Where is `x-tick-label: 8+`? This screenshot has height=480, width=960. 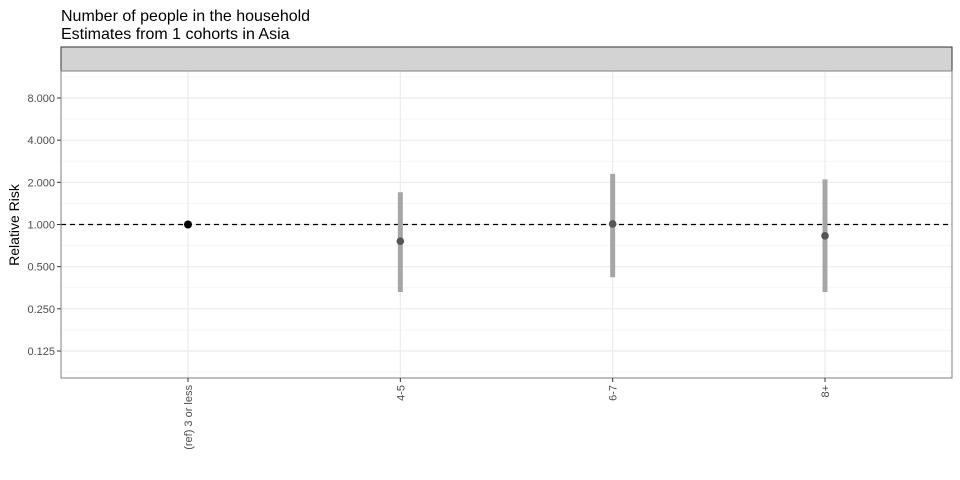 x-tick-label: 8+ is located at coordinates (826, 391).